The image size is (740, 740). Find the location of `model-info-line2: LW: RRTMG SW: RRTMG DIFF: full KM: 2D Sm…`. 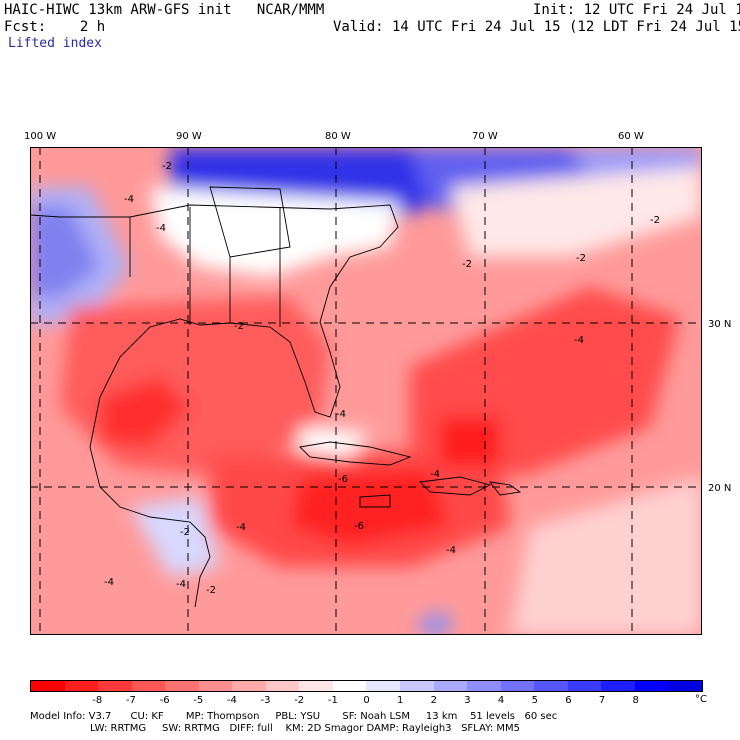

model-info-line2: LW: RRTMG SW: RRTMG DIFF: full KM: 2D Sm… is located at coordinates (305, 728).